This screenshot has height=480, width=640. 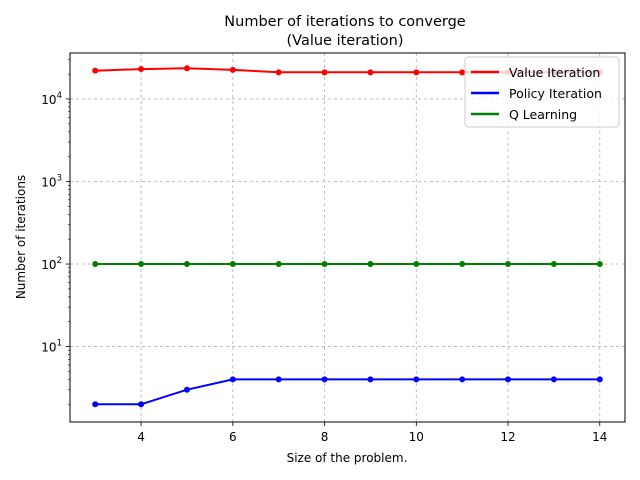 I want to click on series-line, so click(x=347, y=392).